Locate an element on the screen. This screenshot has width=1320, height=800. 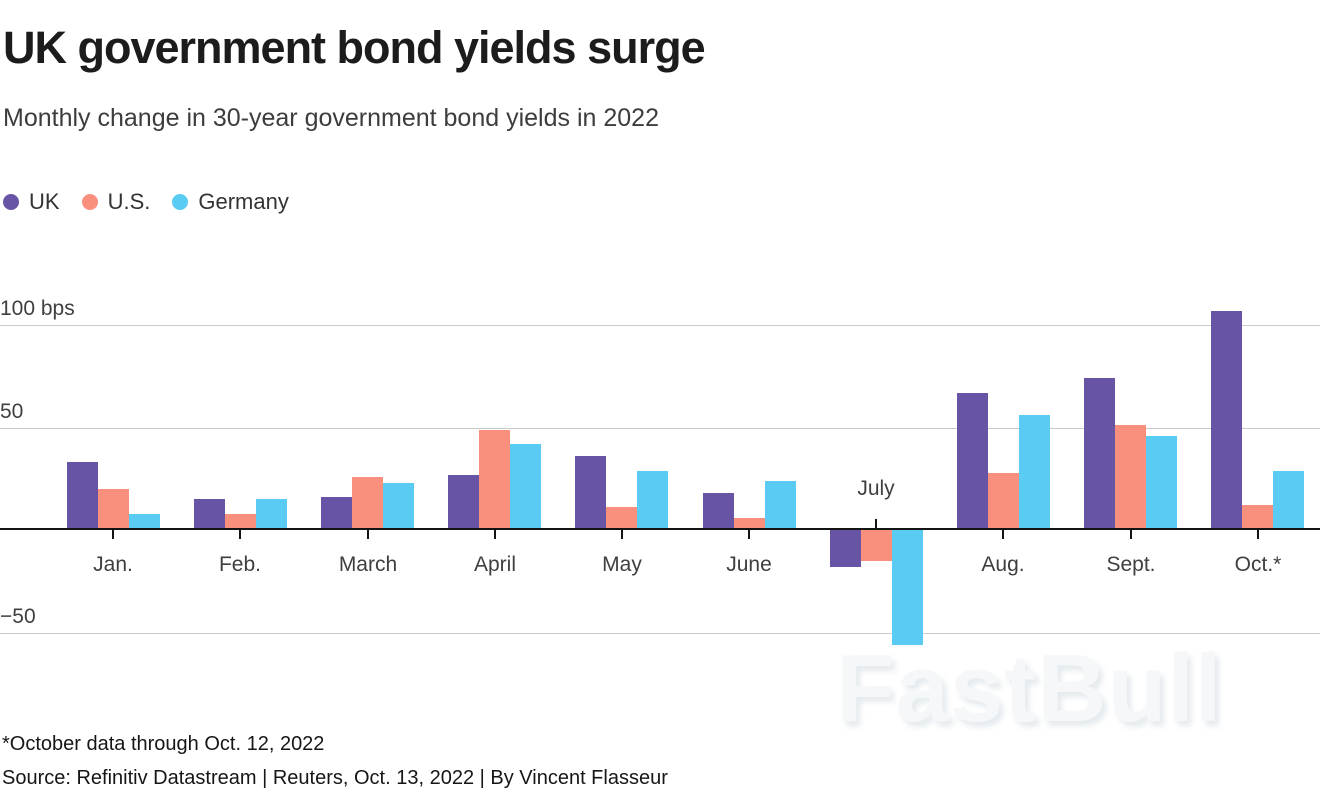
bar-us-sept is located at coordinates (1130, 477).